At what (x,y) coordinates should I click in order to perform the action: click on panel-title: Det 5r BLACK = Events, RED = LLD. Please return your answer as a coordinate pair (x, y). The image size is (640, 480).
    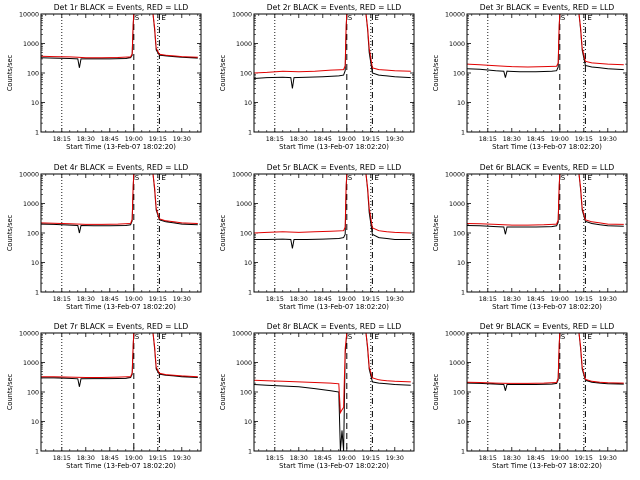
    Looking at the image, I should click on (334, 167).